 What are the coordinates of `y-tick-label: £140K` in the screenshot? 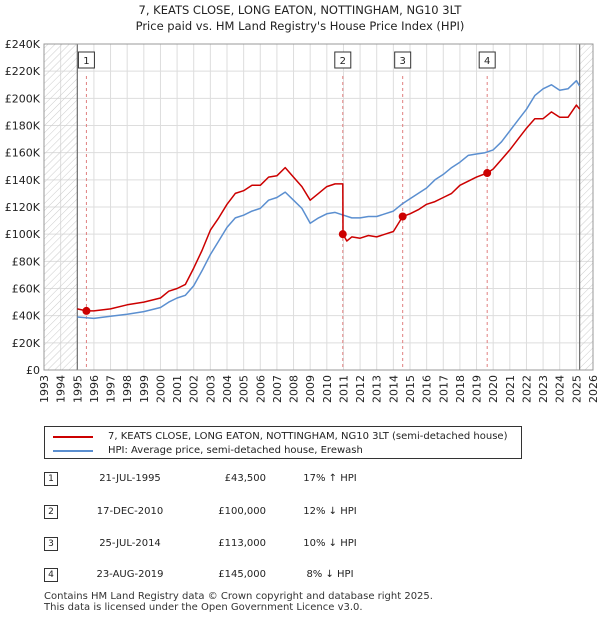 It's located at (23, 180).